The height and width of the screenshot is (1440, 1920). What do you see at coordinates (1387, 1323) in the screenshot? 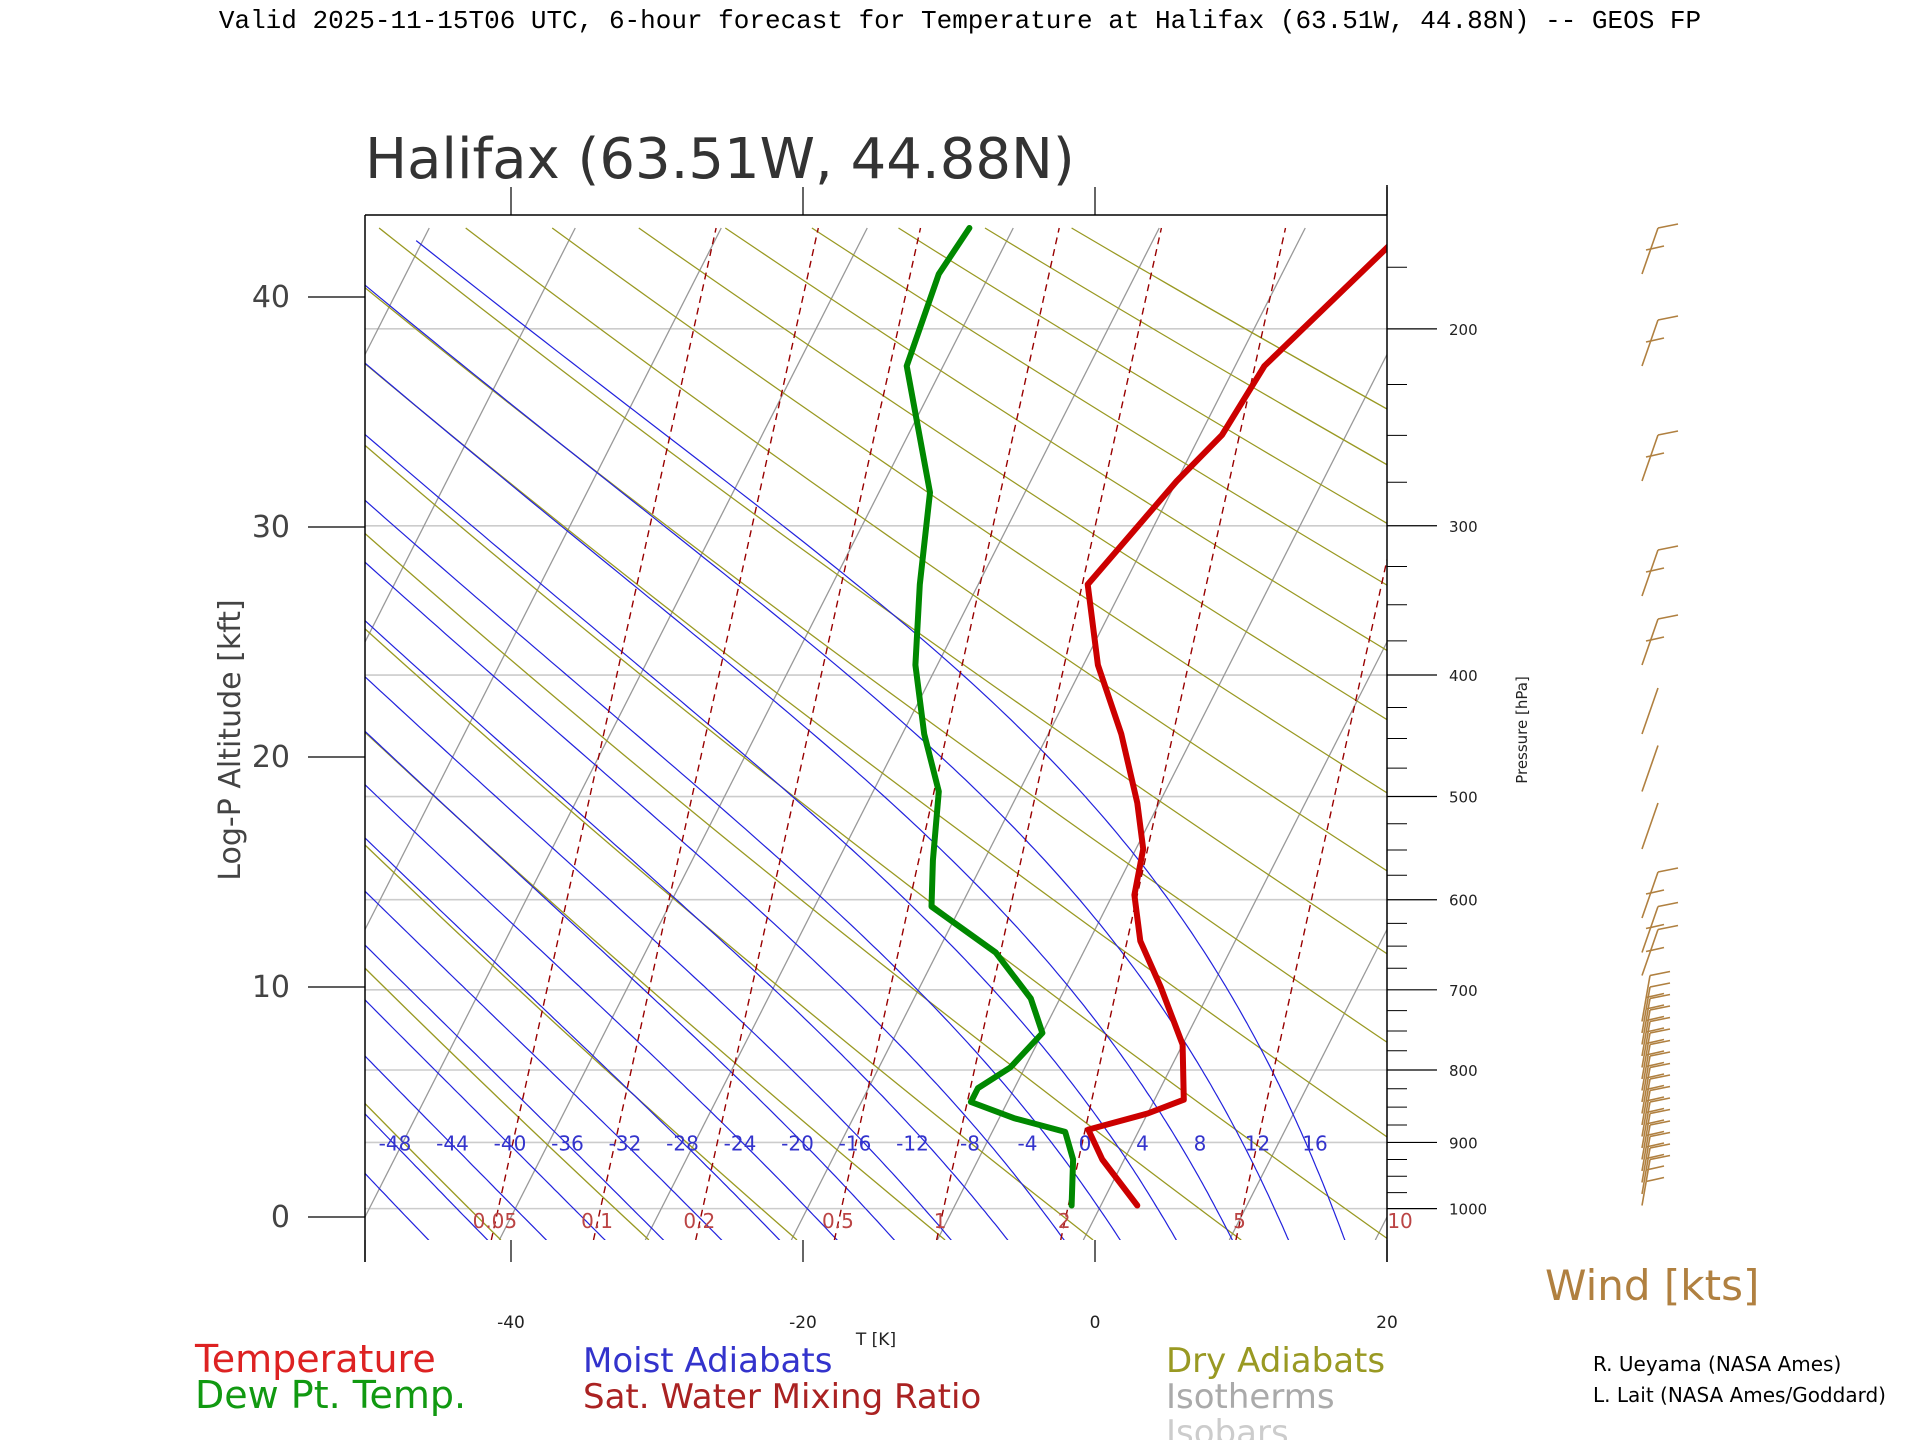
I see `x-axis-tick-label: 20` at bounding box center [1387, 1323].